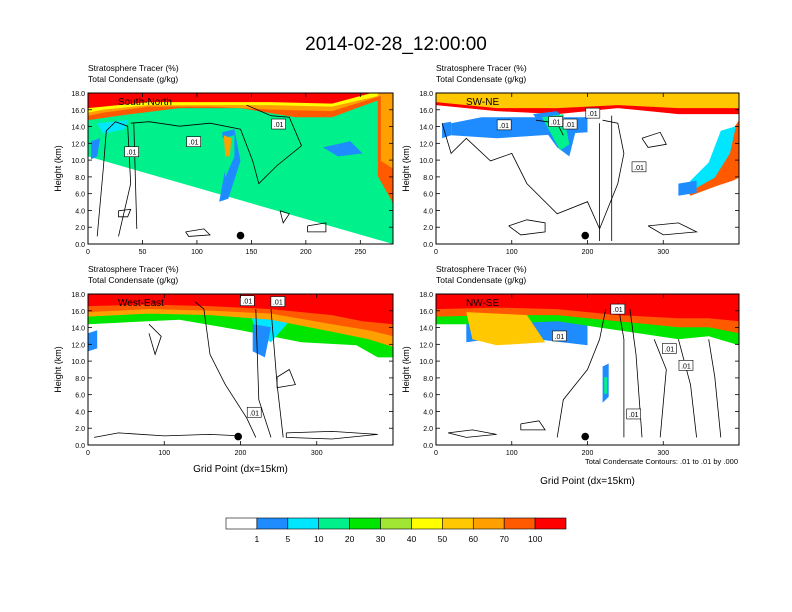  Describe the element at coordinates (412, 539) in the screenshot. I see `colorbar-label: 40` at that location.